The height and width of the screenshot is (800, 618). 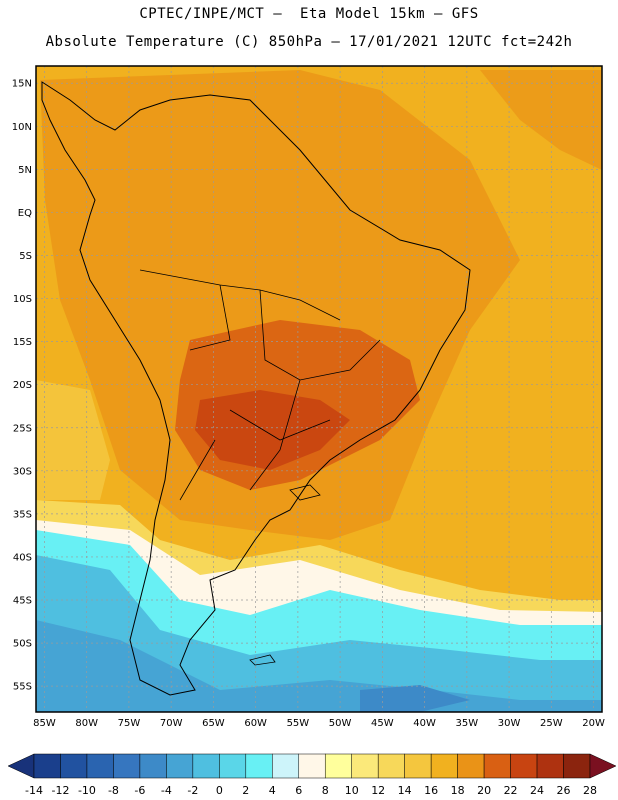 I want to click on lon-label: 60W, so click(x=255, y=723).